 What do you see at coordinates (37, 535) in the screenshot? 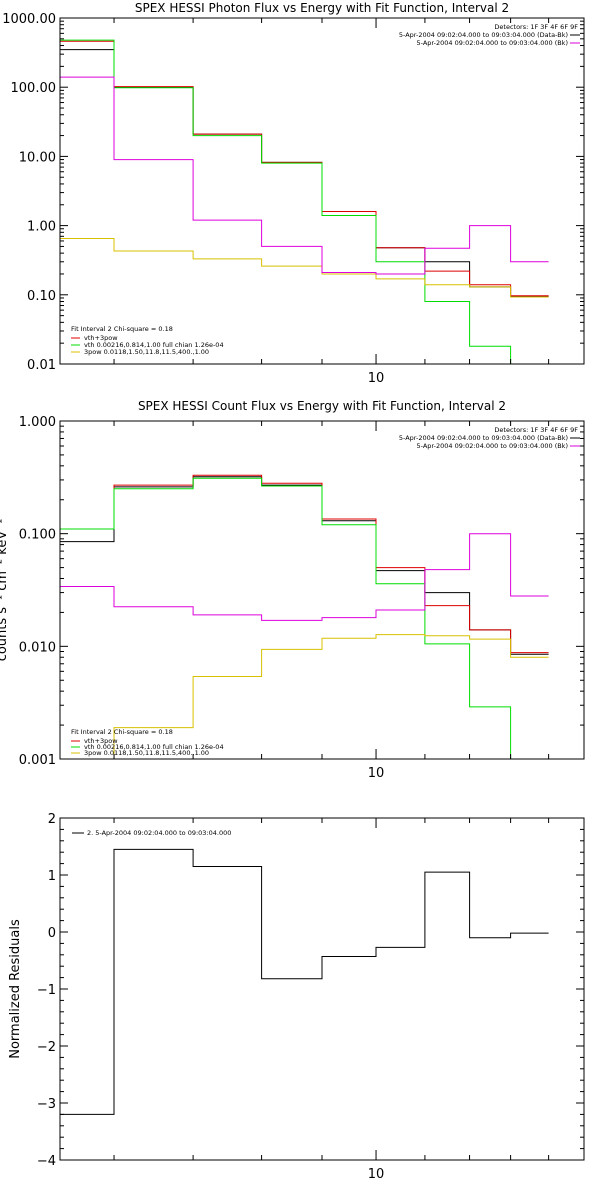
I see `y-tick-label: 0.100` at bounding box center [37, 535].